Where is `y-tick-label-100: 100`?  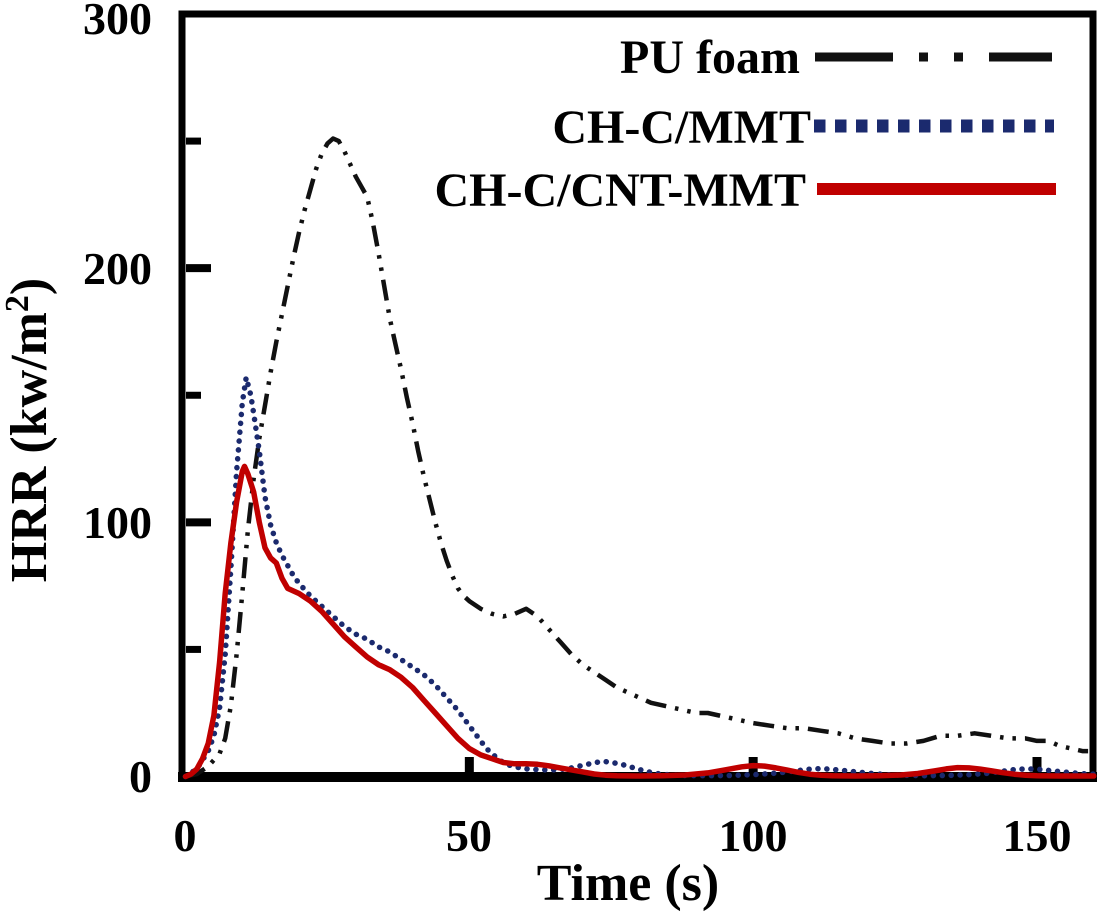
y-tick-label-100: 100 is located at coordinates (117, 522).